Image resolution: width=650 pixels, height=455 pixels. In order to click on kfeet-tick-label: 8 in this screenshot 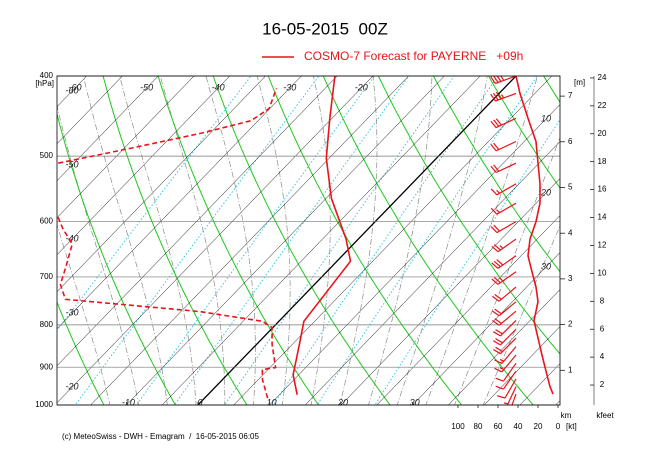, I will do `click(602, 300)`.